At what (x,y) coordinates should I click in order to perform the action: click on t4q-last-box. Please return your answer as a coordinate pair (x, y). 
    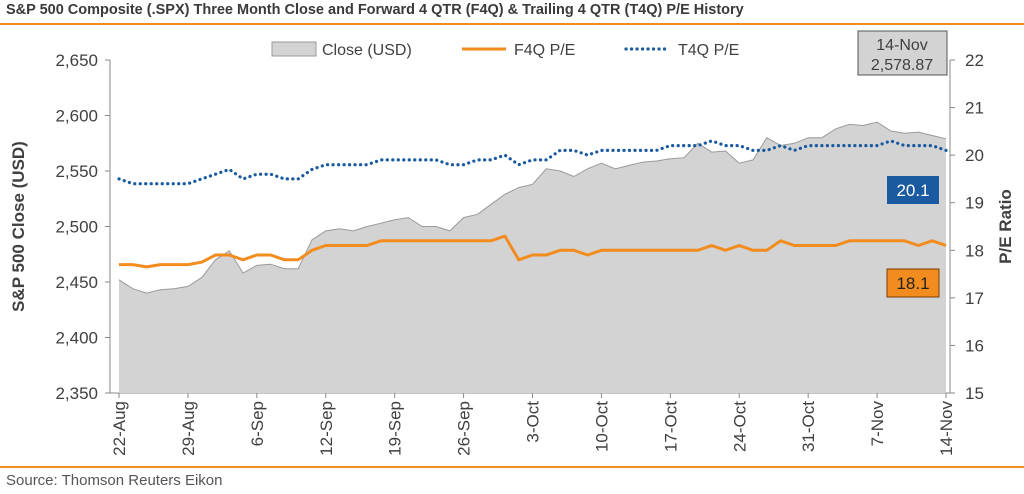
    Looking at the image, I should click on (913, 190).